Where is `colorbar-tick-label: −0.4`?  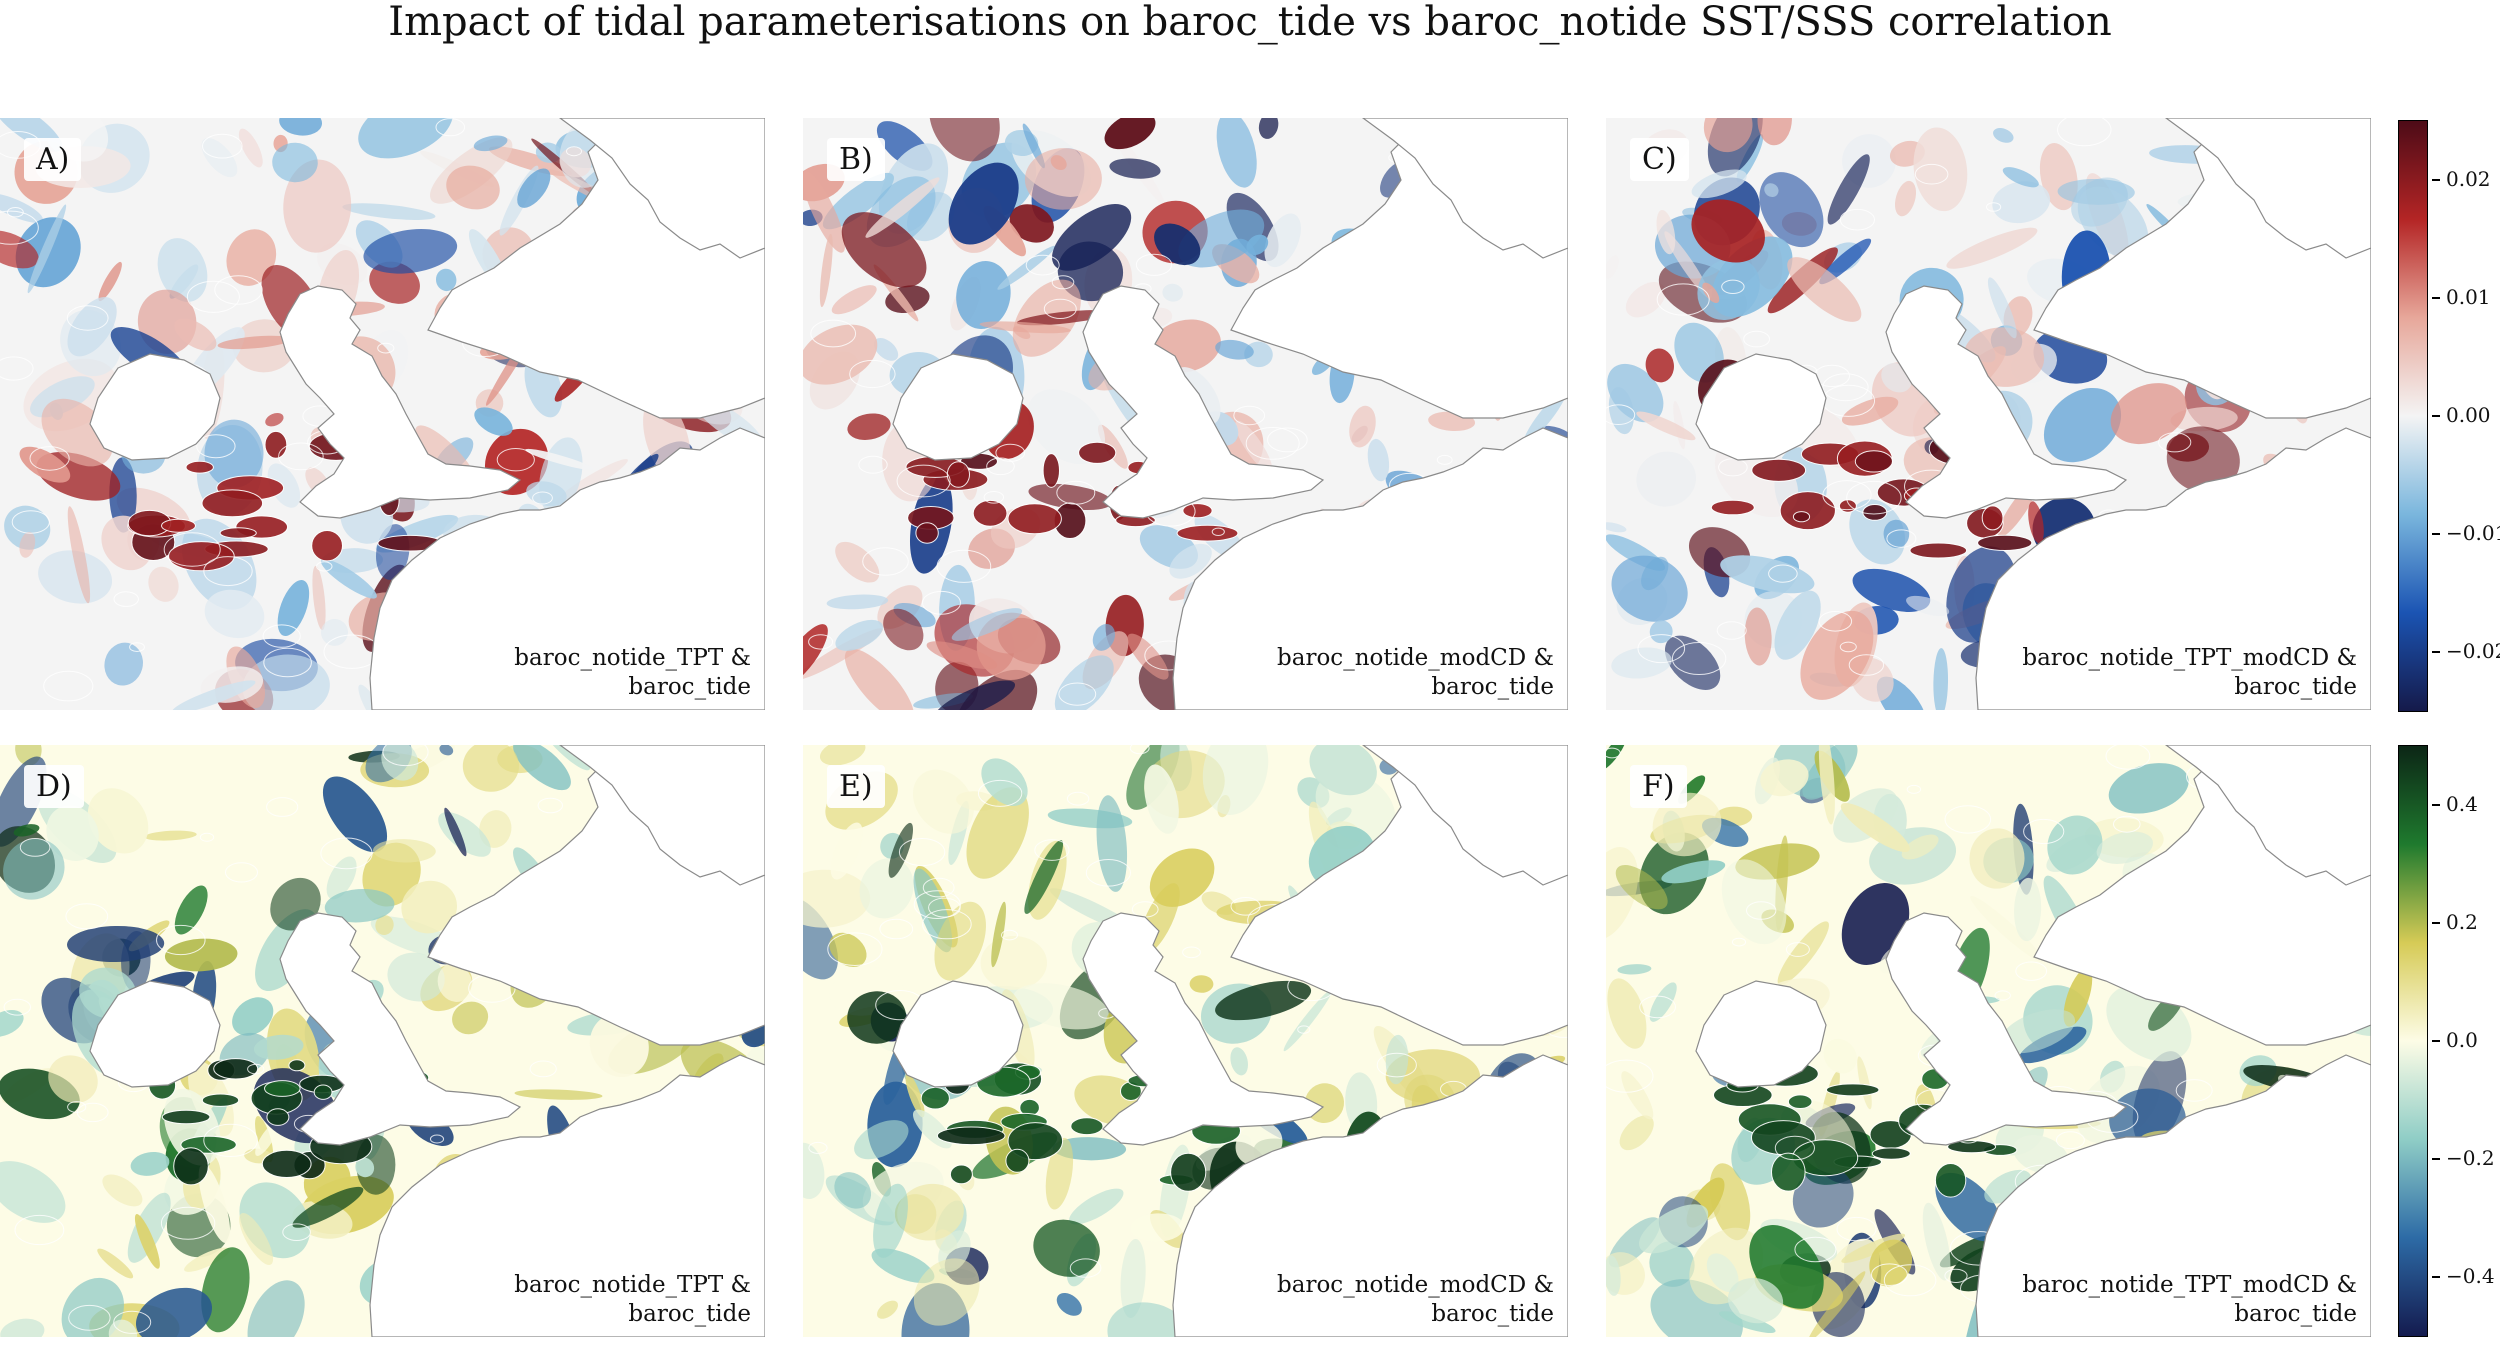 colorbar-tick-label: −0.4 is located at coordinates (2463, 1276).